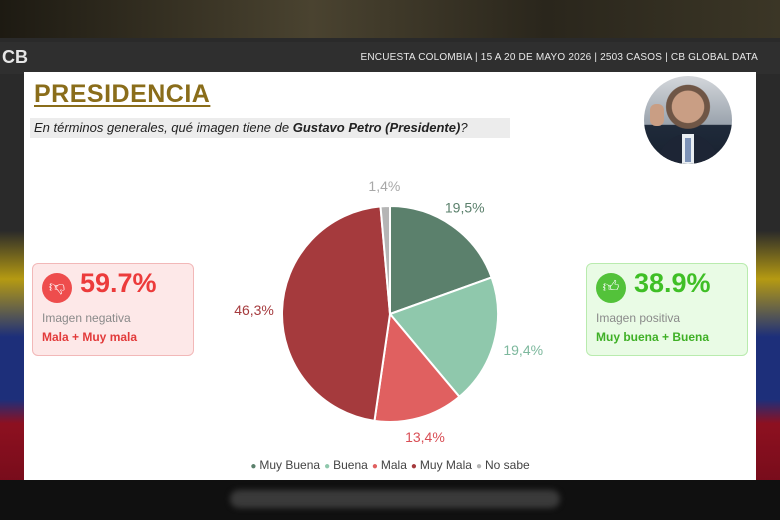 The image size is (780, 520). I want to click on negative-sub: Mala + Muy mala, so click(90, 337).